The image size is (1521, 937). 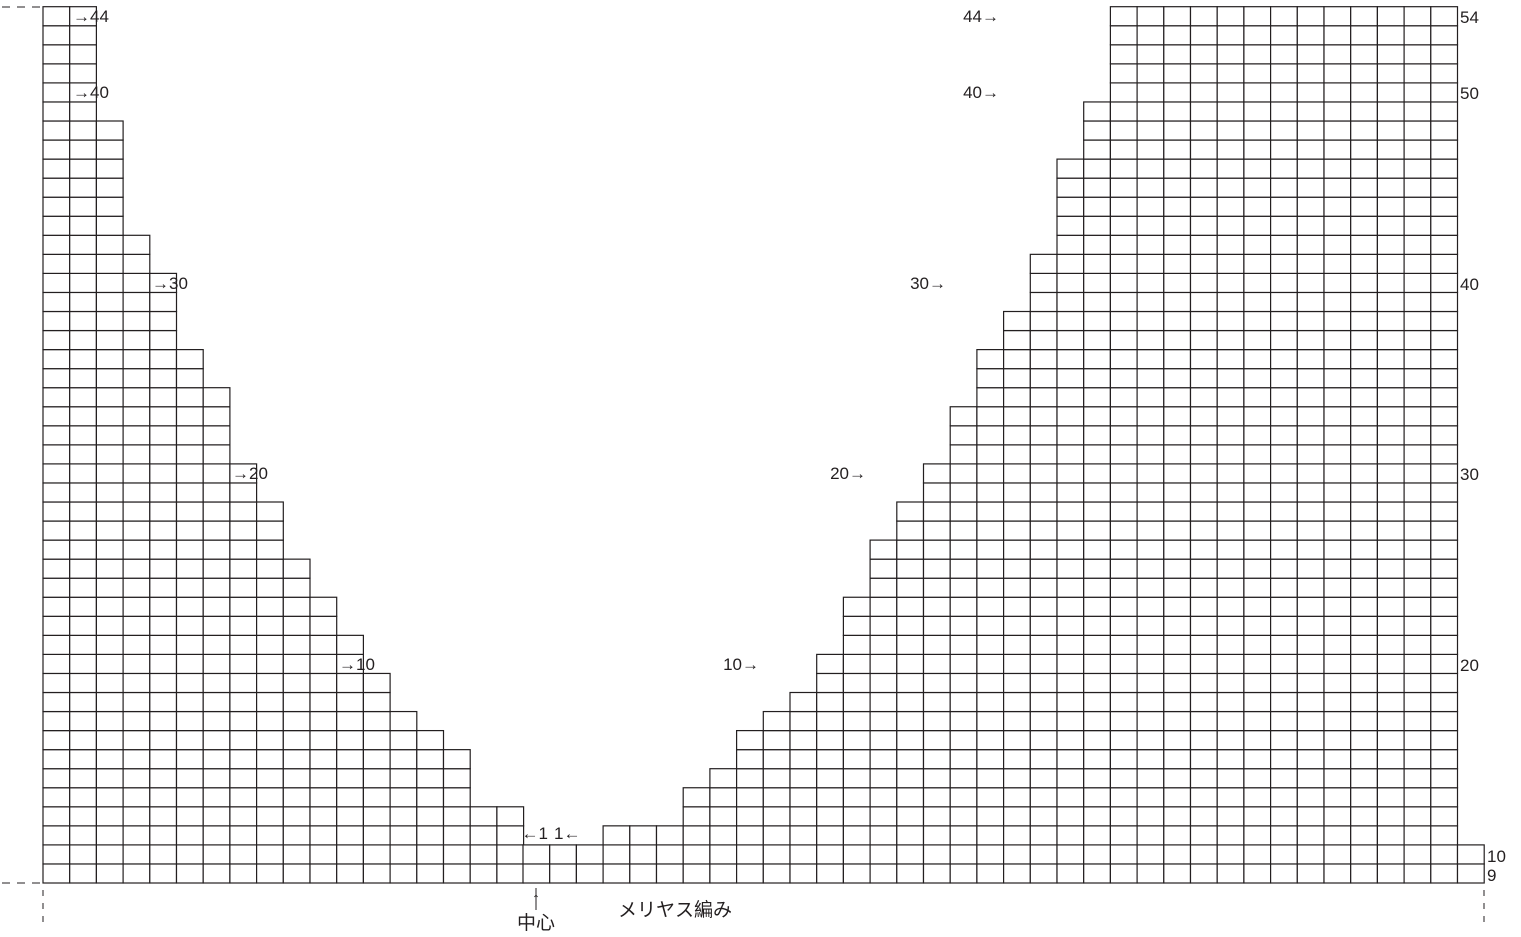 I want to click on right-row-marker-40: 40→, so click(x=981, y=92).